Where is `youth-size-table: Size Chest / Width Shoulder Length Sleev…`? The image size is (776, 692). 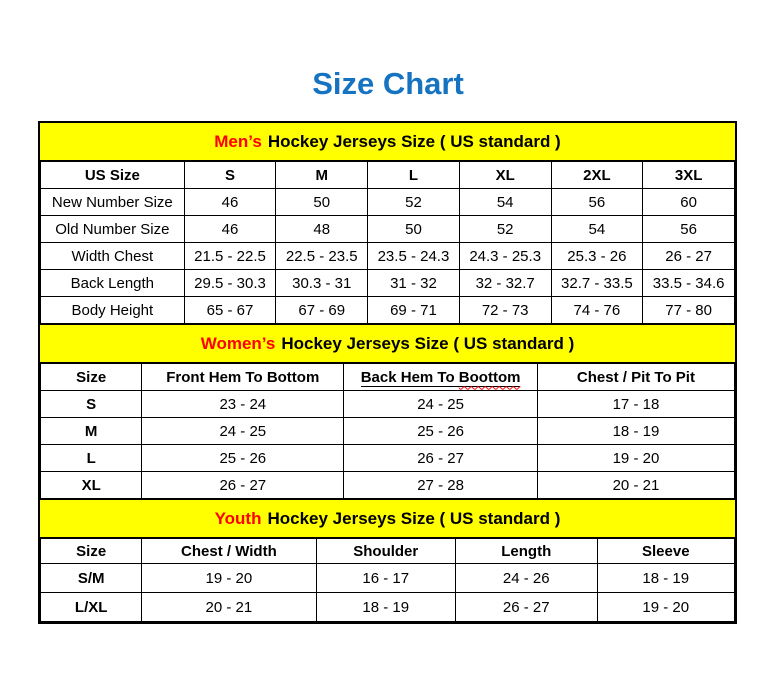 youth-size-table: Size Chest / Width Shoulder Length Sleev… is located at coordinates (387, 580).